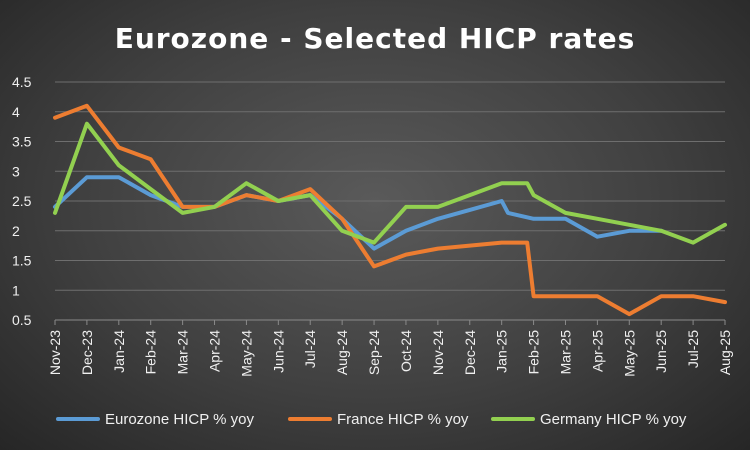 The image size is (750, 450). What do you see at coordinates (16, 112) in the screenshot?
I see `y-tick-label: 4` at bounding box center [16, 112].